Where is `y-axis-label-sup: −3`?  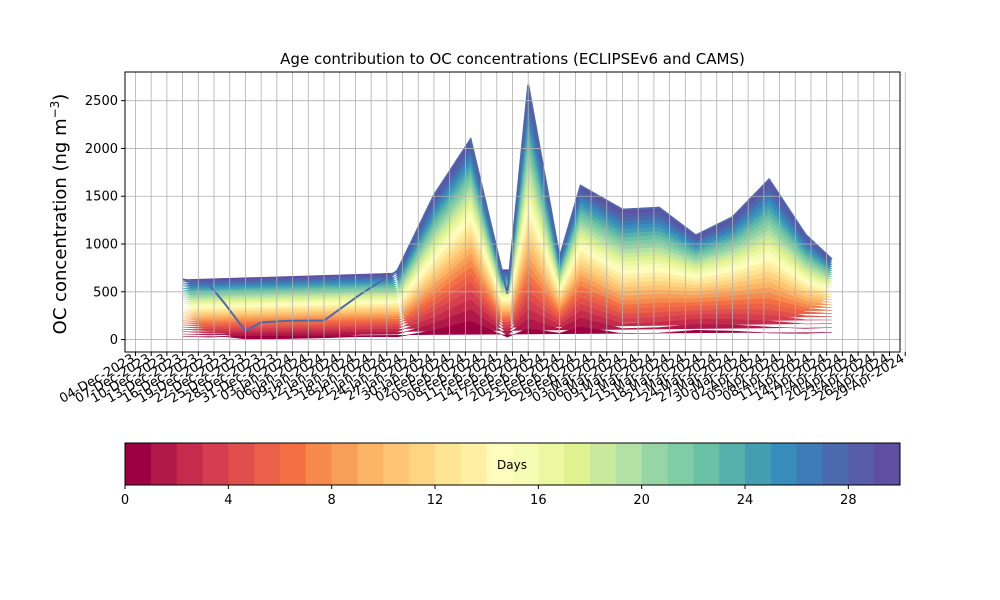
y-axis-label-sup: −3 is located at coordinates (55, 110).